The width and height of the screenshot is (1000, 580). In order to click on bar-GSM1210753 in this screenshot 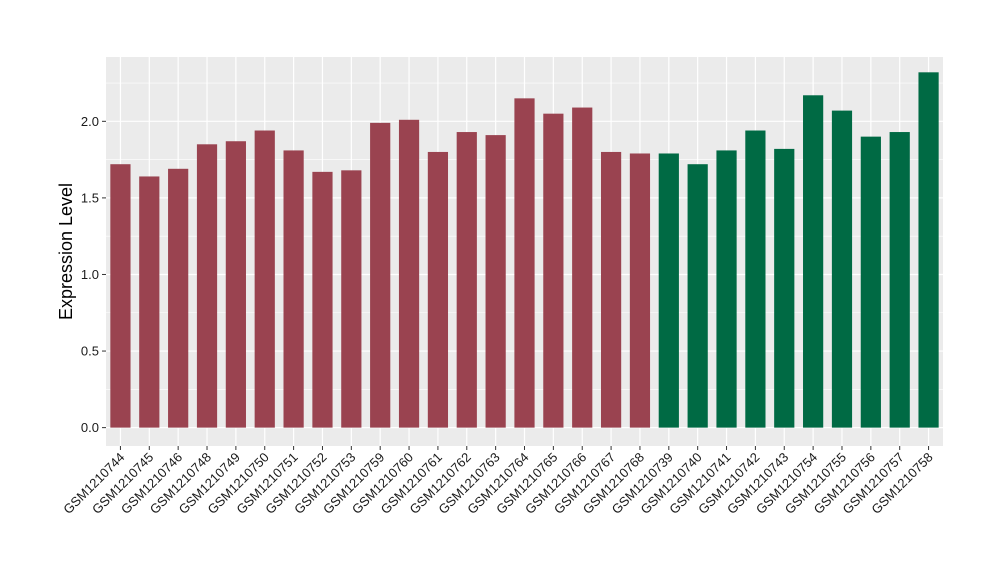, I will do `click(351, 299)`.